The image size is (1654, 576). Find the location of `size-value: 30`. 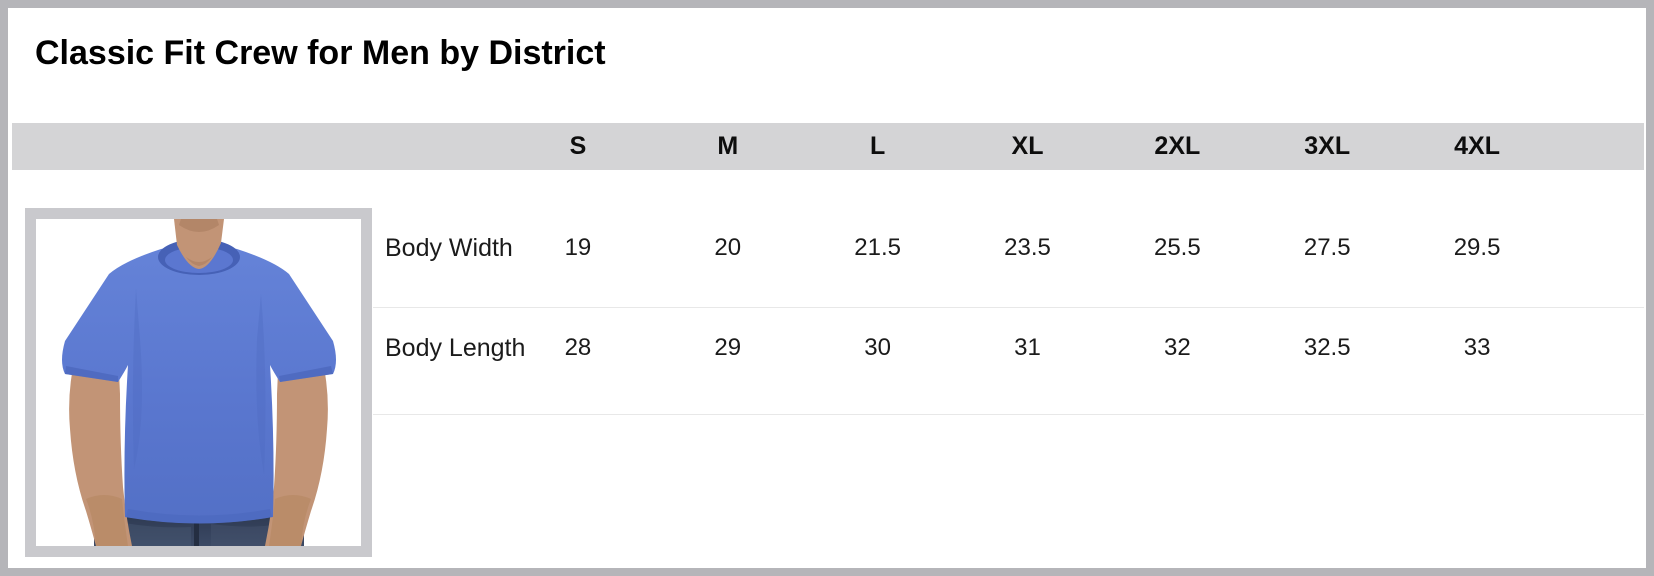

size-value: 30 is located at coordinates (877, 347).